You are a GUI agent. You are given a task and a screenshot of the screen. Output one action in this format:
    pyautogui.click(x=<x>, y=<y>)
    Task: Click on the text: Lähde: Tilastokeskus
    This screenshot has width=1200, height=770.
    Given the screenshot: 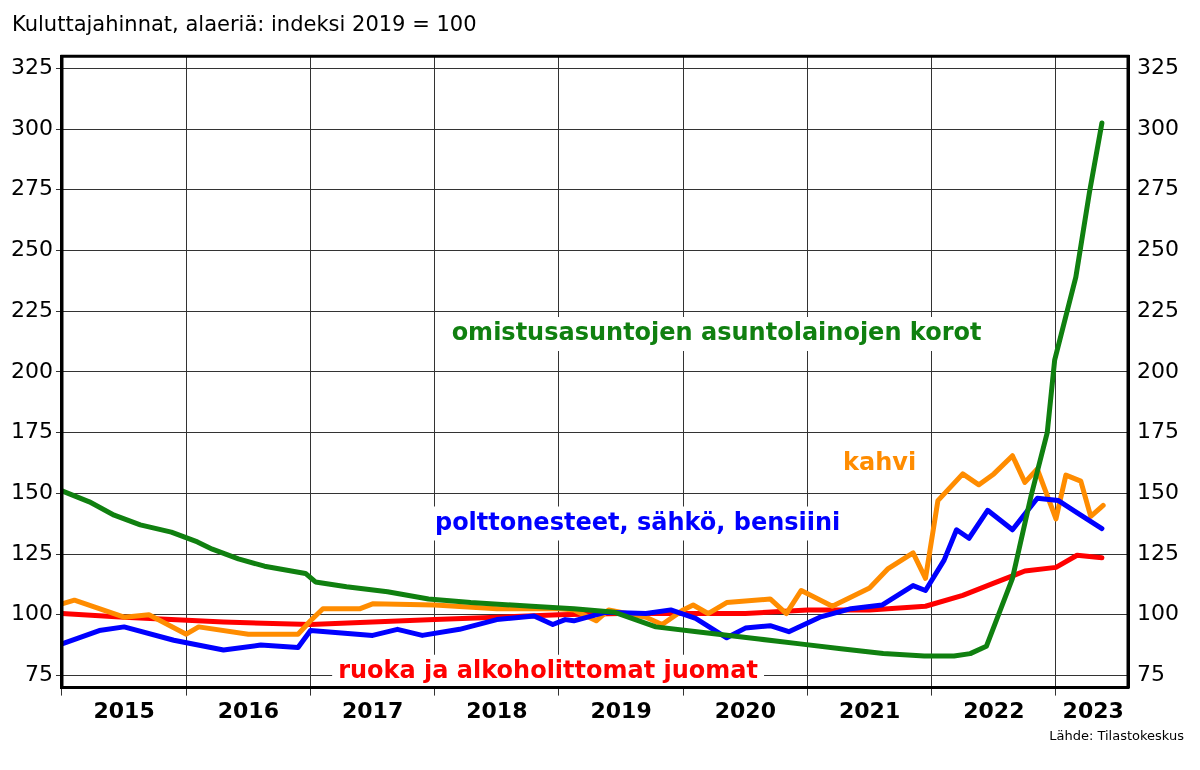 What is the action you would take?
    pyautogui.click(x=1116, y=735)
    